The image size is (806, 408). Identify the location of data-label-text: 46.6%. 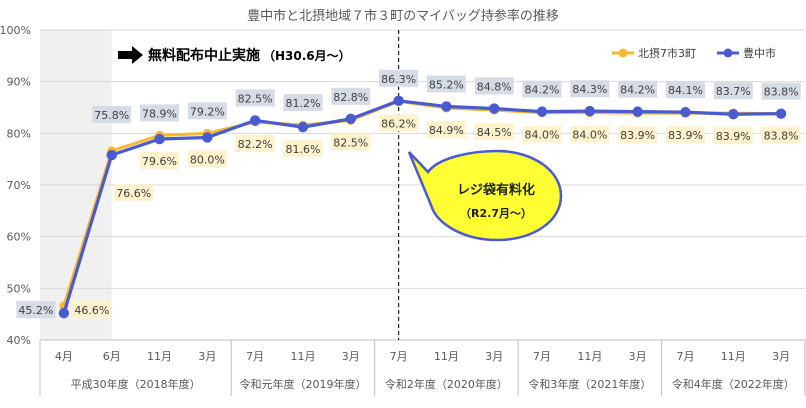
(91, 310).